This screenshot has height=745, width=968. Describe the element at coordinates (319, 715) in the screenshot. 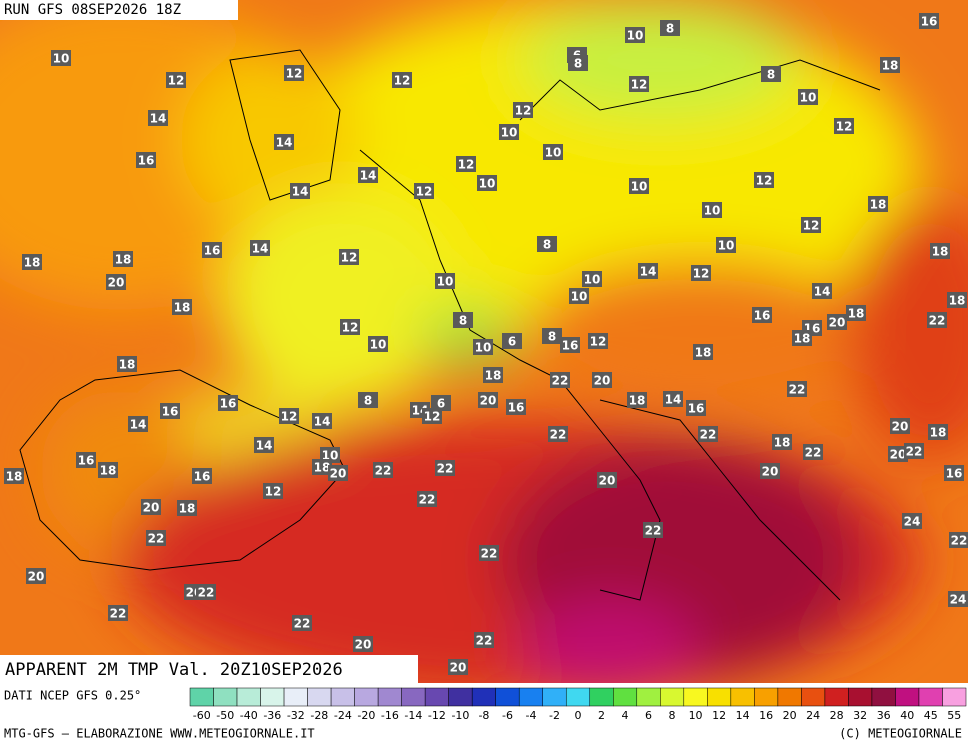

I see `colorbar-label: -28` at that location.